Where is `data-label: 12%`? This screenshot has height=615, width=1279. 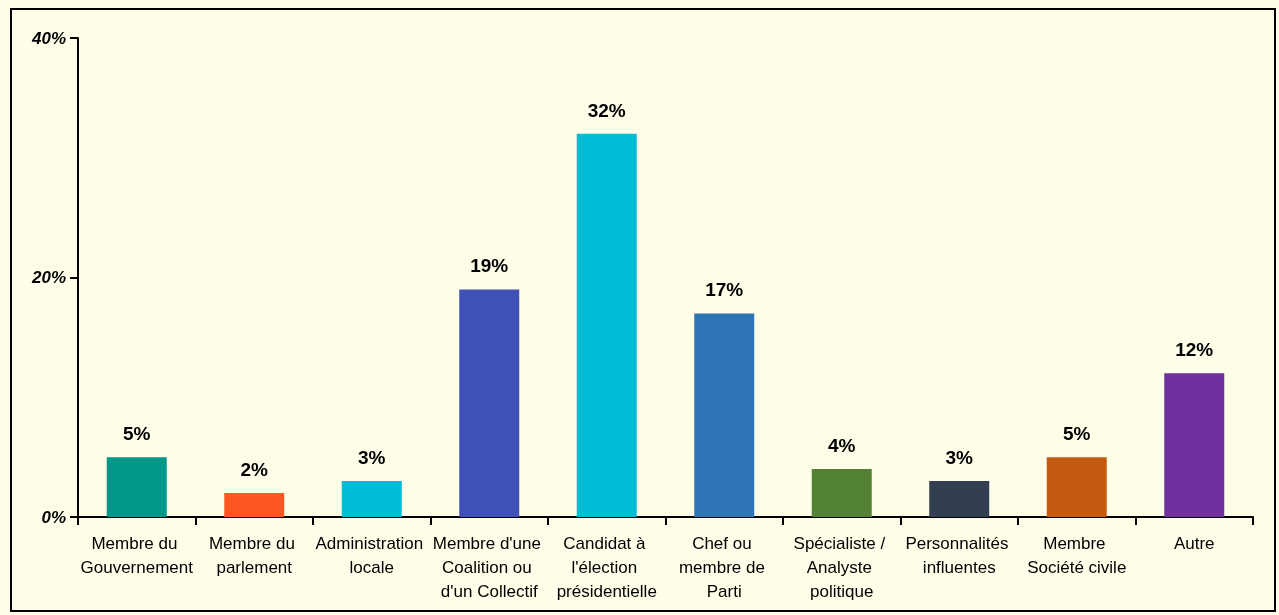 data-label: 12% is located at coordinates (1194, 350).